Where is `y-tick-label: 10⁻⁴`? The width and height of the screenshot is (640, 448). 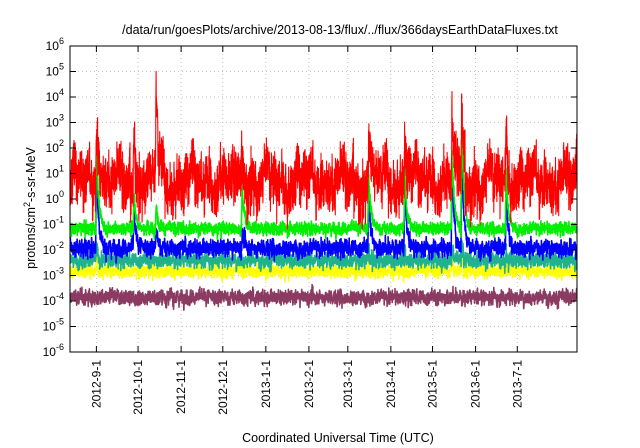
y-tick-label: 10⁻⁴ is located at coordinates (53, 299).